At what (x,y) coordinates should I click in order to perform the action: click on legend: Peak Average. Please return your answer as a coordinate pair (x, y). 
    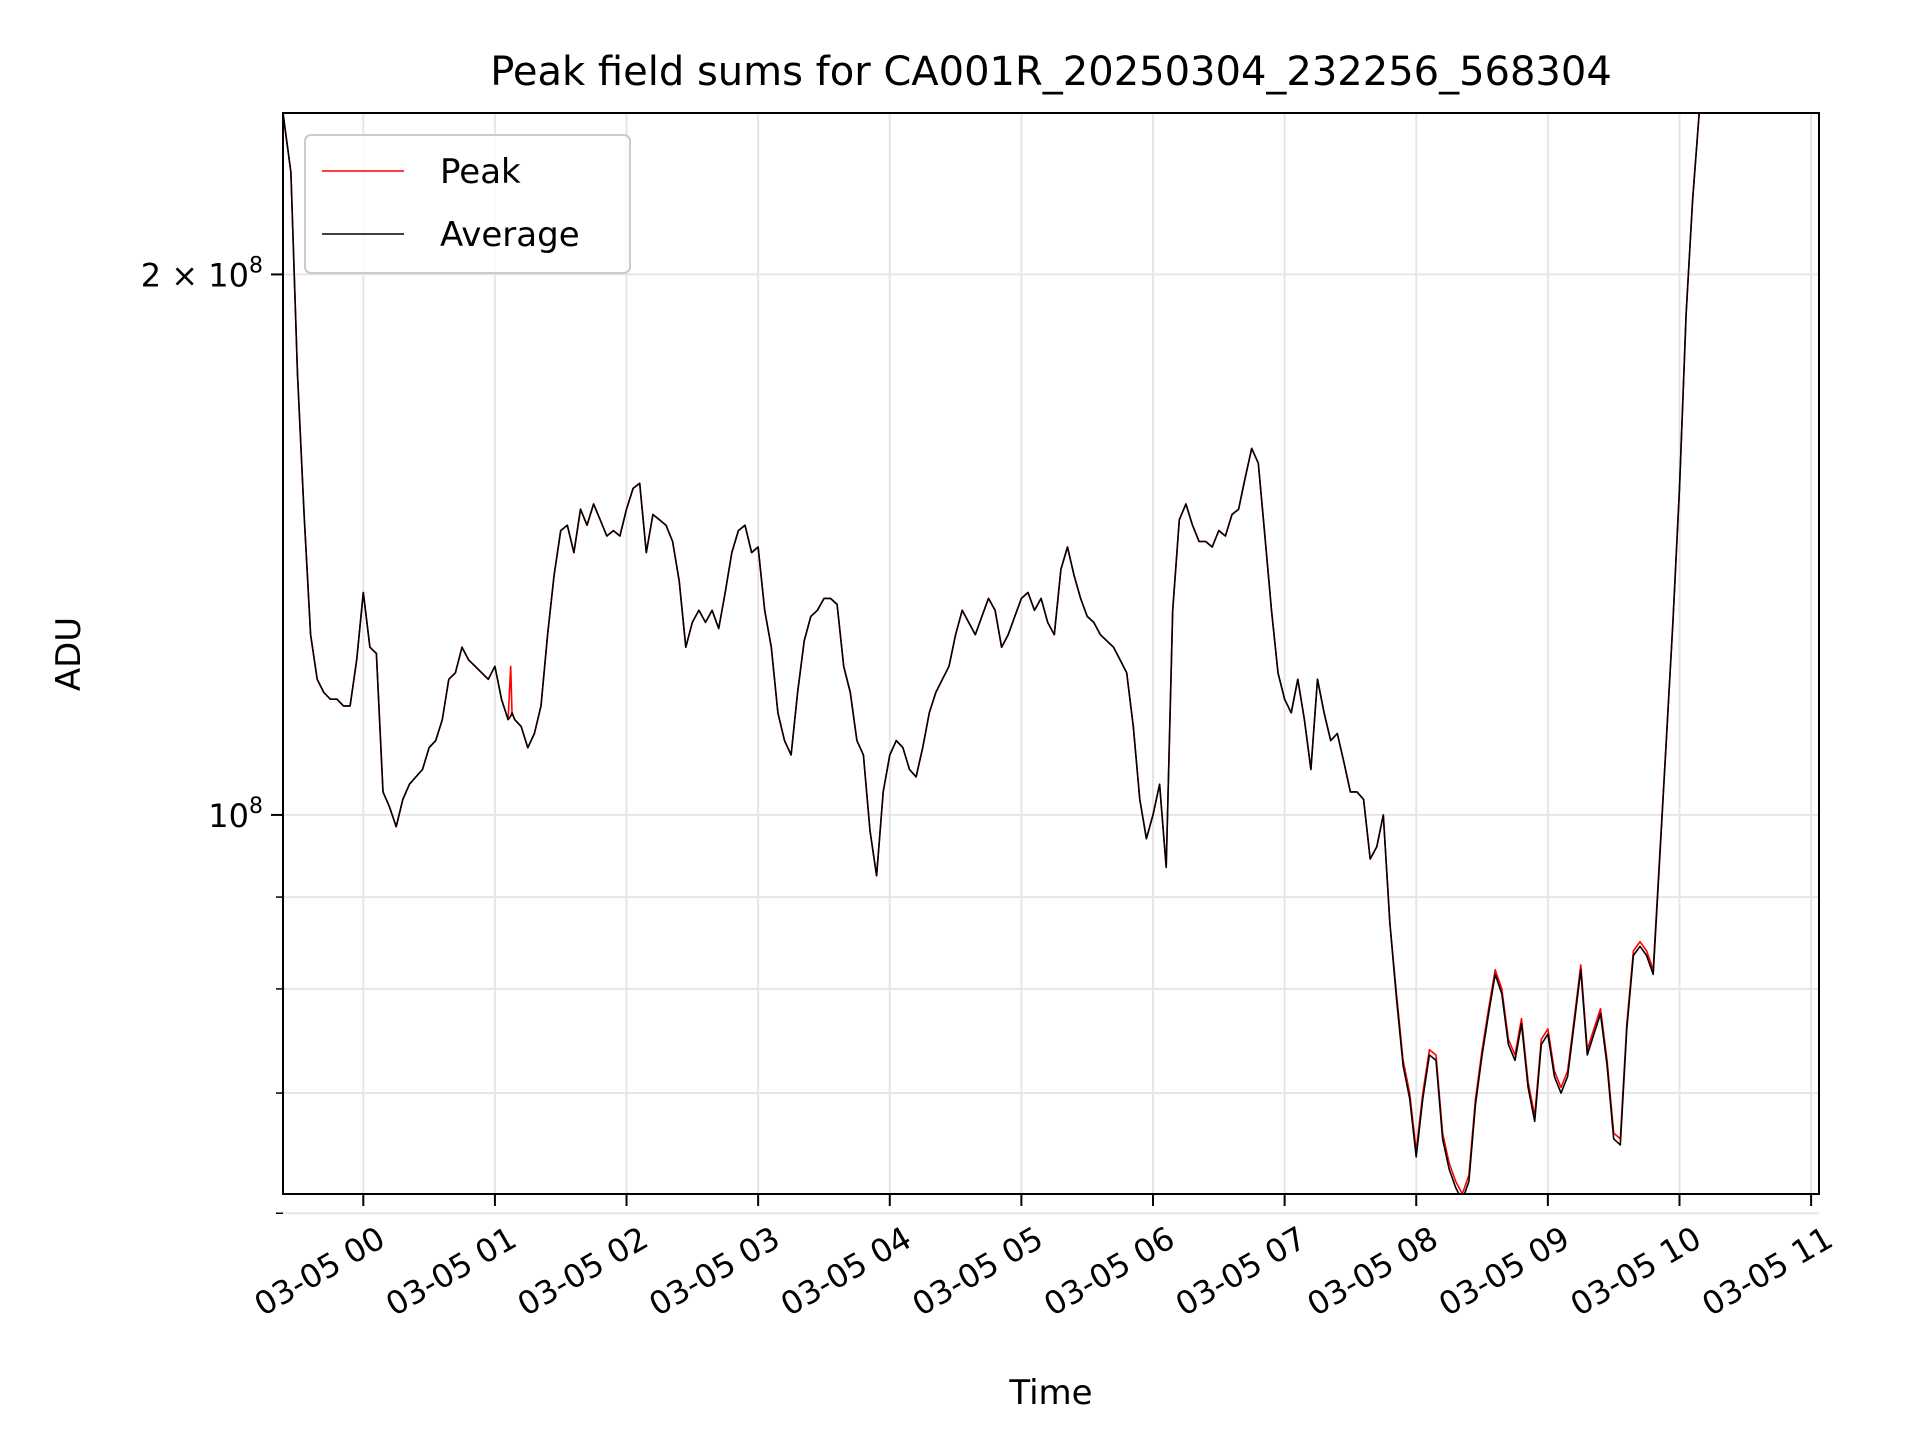
    Looking at the image, I should click on (467, 204).